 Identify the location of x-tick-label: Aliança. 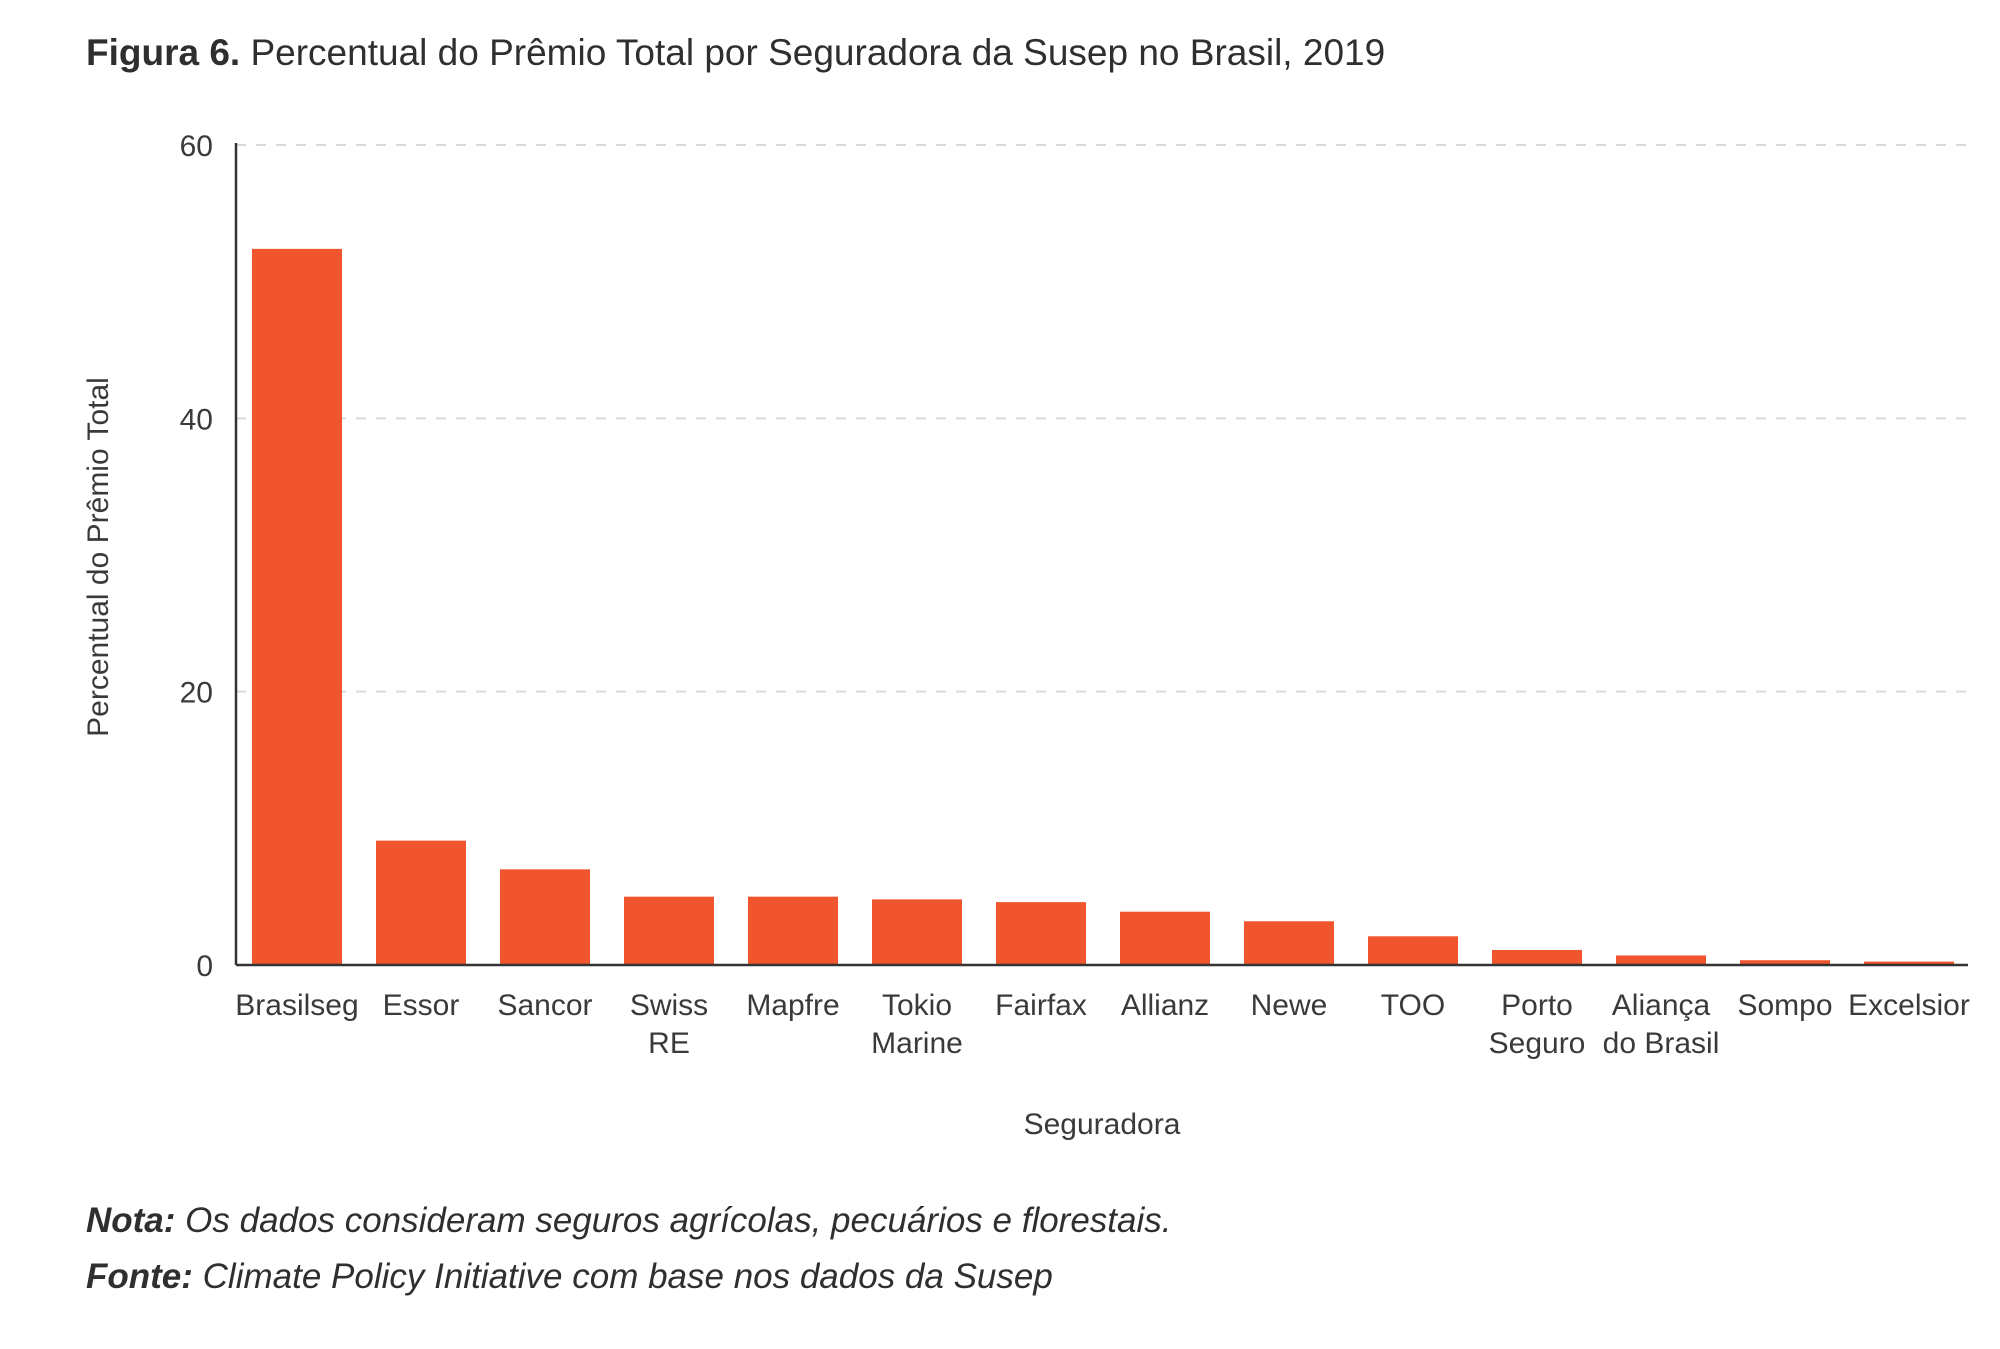
(1661, 1005).